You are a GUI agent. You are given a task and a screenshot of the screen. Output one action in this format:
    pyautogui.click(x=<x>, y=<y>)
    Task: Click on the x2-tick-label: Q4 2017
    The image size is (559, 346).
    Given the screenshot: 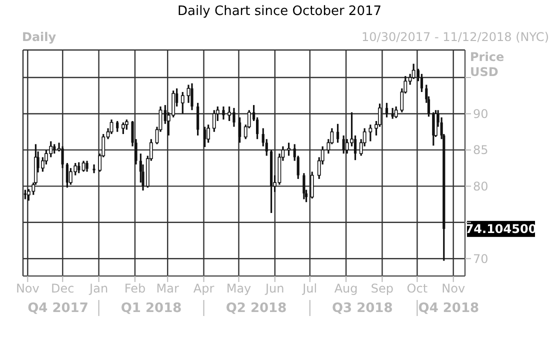 What is the action you would take?
    pyautogui.click(x=58, y=308)
    